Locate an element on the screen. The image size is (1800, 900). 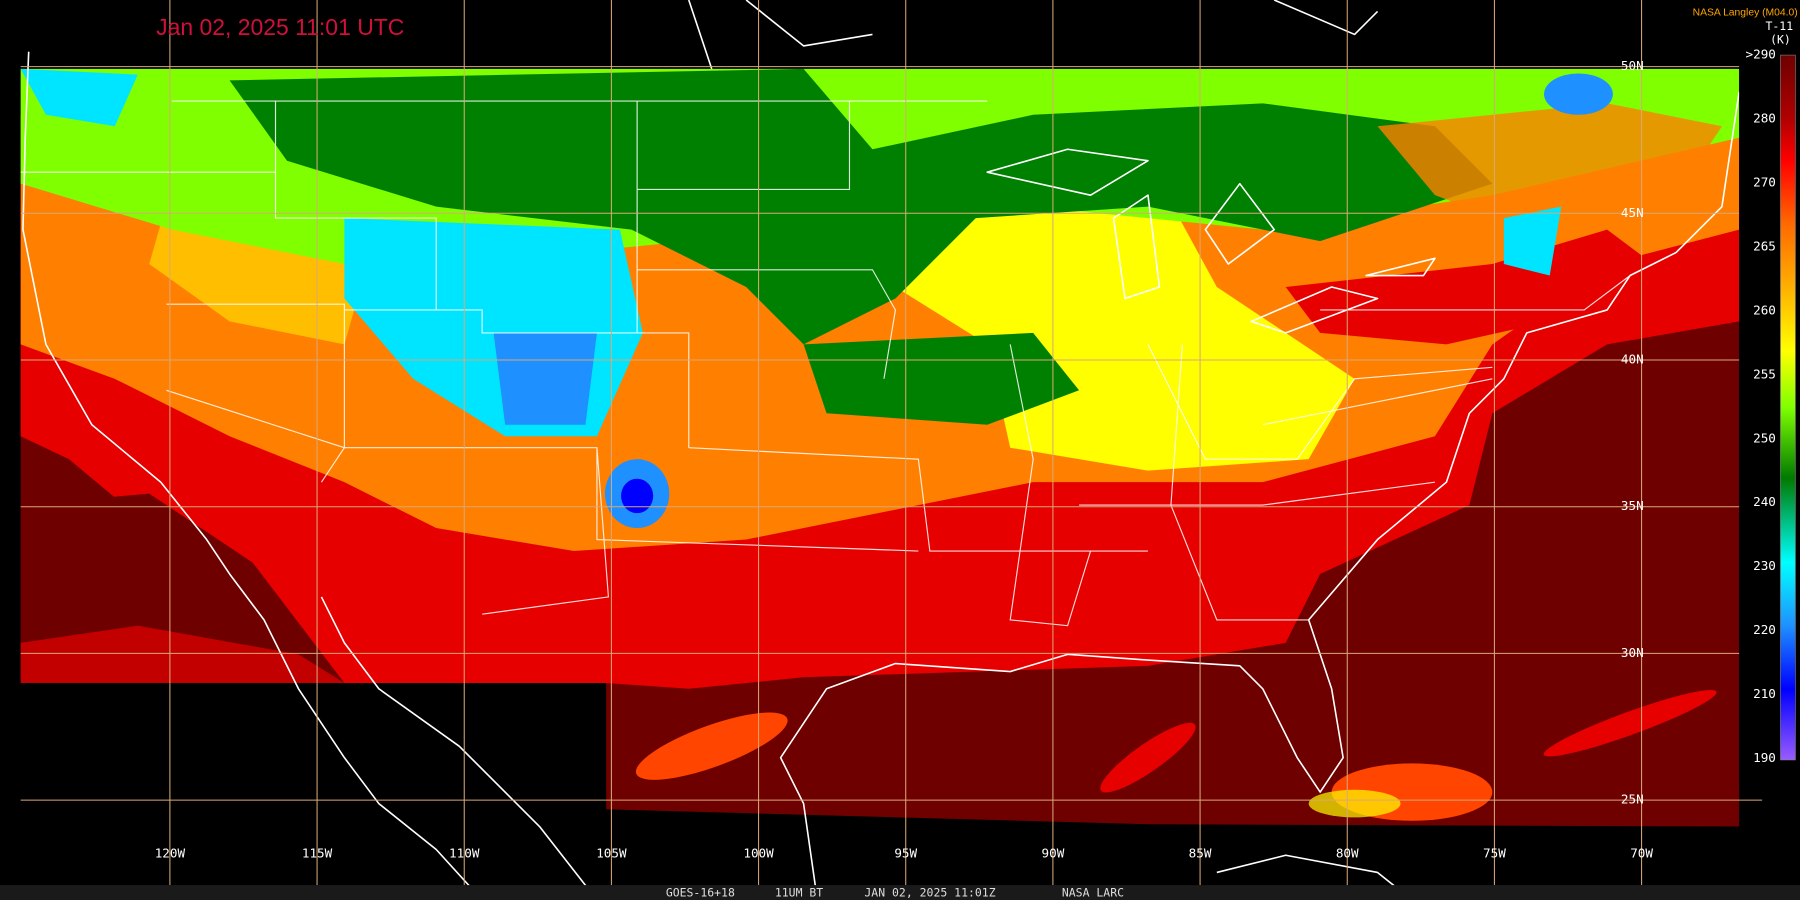
longitude-label: 75W is located at coordinates (1494, 853).